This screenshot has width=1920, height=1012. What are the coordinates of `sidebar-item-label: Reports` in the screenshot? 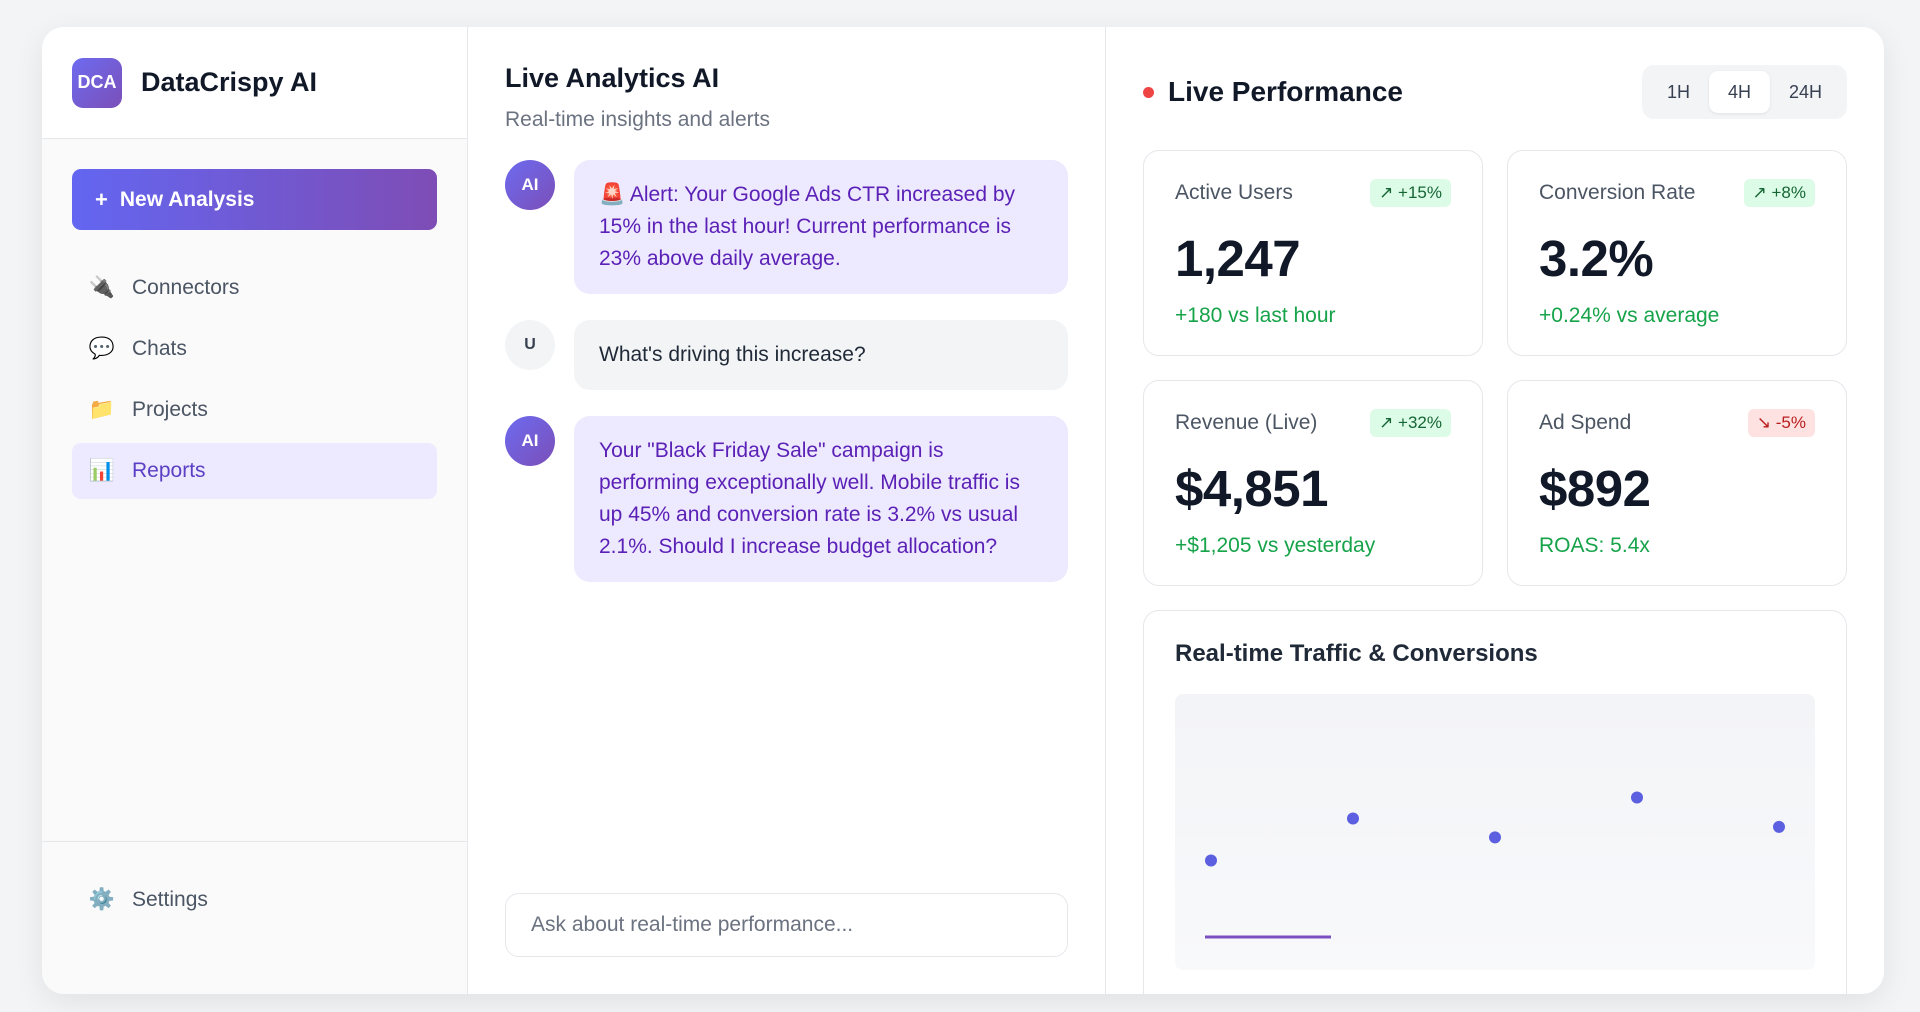 It's located at (169, 470).